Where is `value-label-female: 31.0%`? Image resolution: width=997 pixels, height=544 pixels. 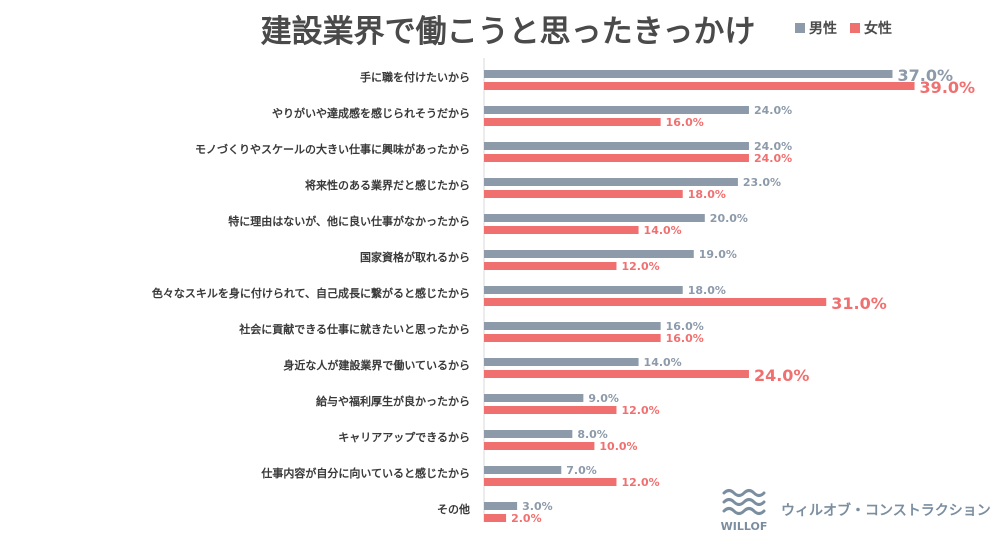
value-label-female: 31.0% is located at coordinates (859, 303).